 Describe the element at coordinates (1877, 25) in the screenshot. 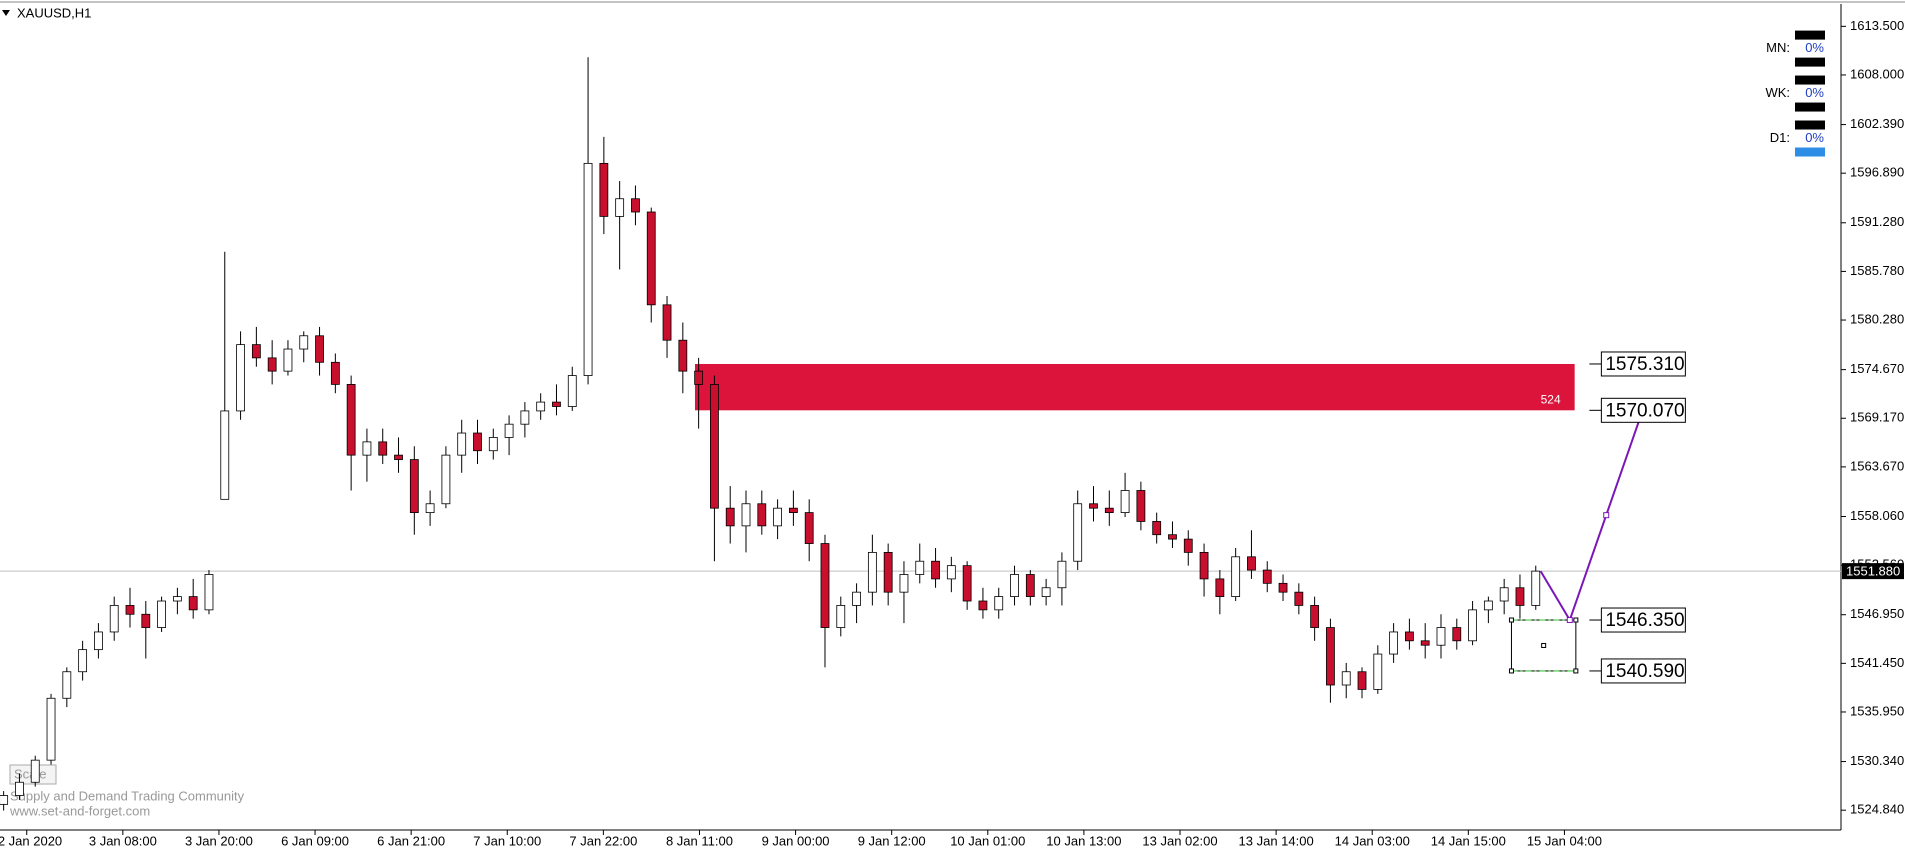

I see `y-tick-label: 1613.500` at that location.